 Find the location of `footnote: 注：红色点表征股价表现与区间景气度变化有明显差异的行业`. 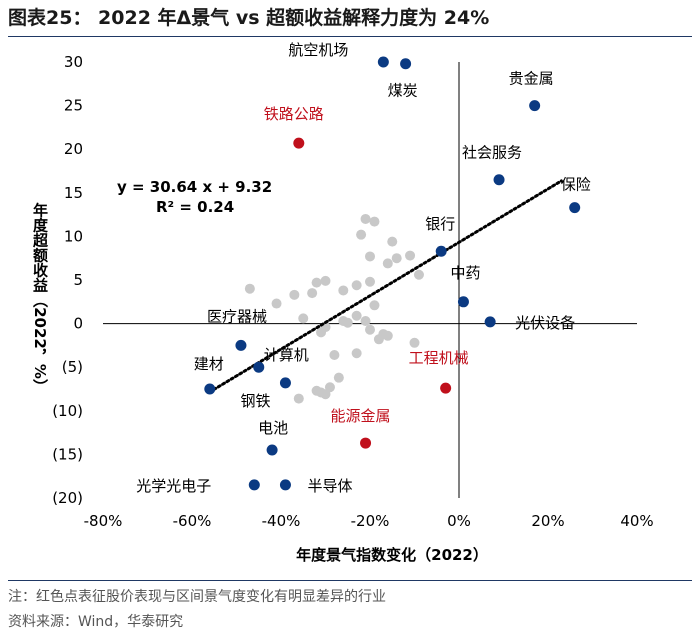

footnote: 注：红色点表征股价表现与区间景气度变化有明显差异的行业 is located at coordinates (197, 597).